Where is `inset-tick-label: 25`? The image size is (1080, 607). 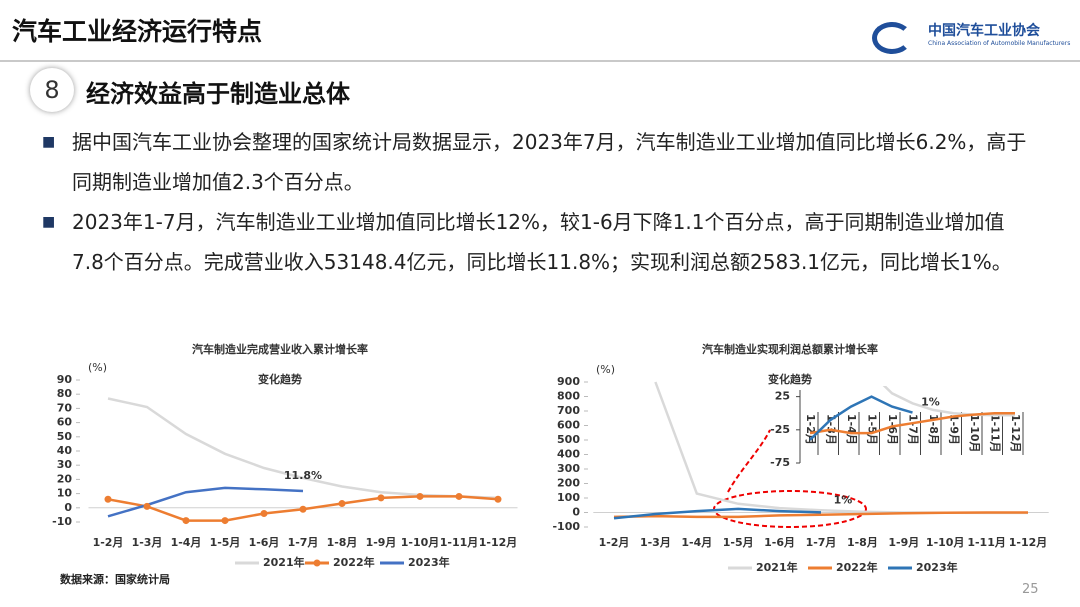
inset-tick-label: 25 is located at coordinates (782, 396).